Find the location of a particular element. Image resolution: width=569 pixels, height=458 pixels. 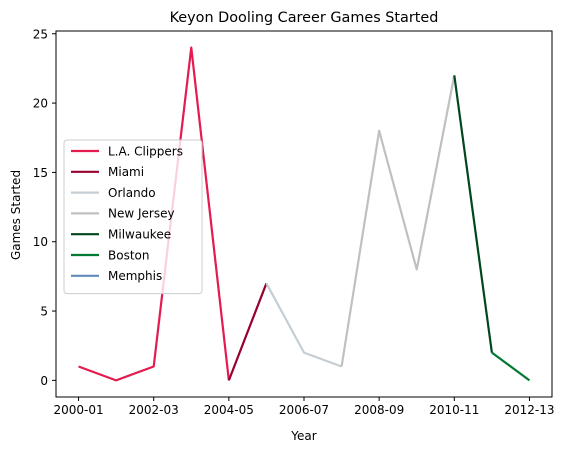

series-line-boston is located at coordinates (511, 367).